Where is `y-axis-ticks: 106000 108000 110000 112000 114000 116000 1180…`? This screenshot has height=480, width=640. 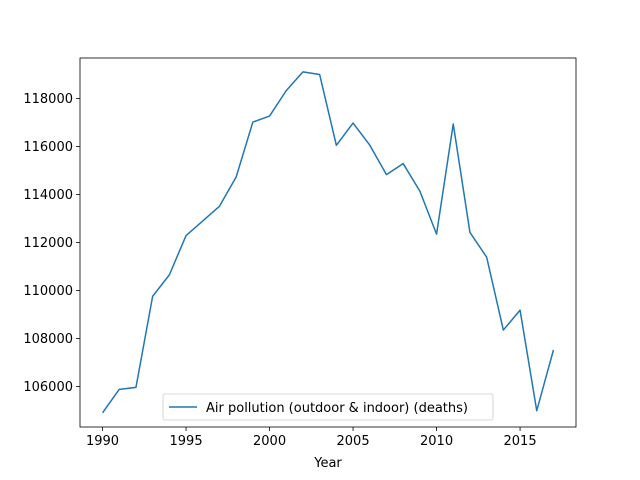 y-axis-ticks: 106000 108000 110000 112000 114000 116000 1180… is located at coordinates (51, 243).